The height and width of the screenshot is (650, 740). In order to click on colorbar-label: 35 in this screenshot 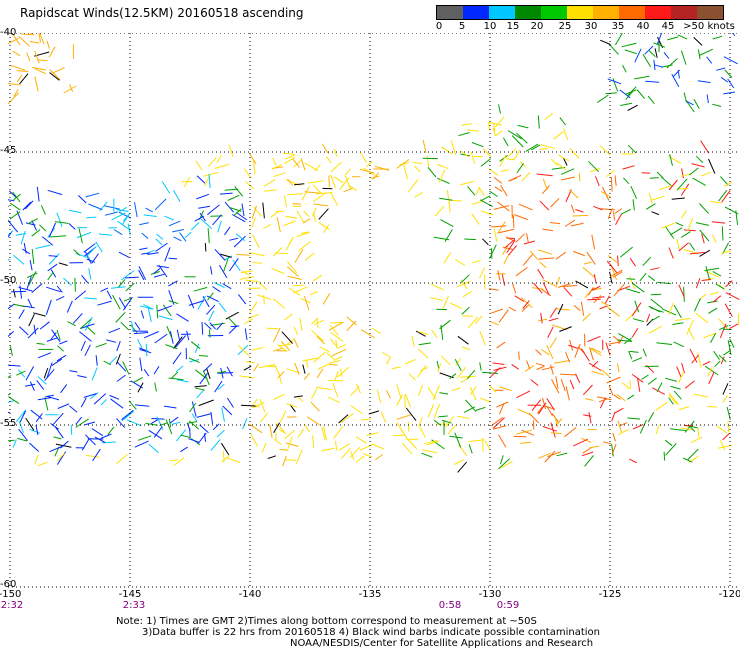, I will do `click(618, 26)`.